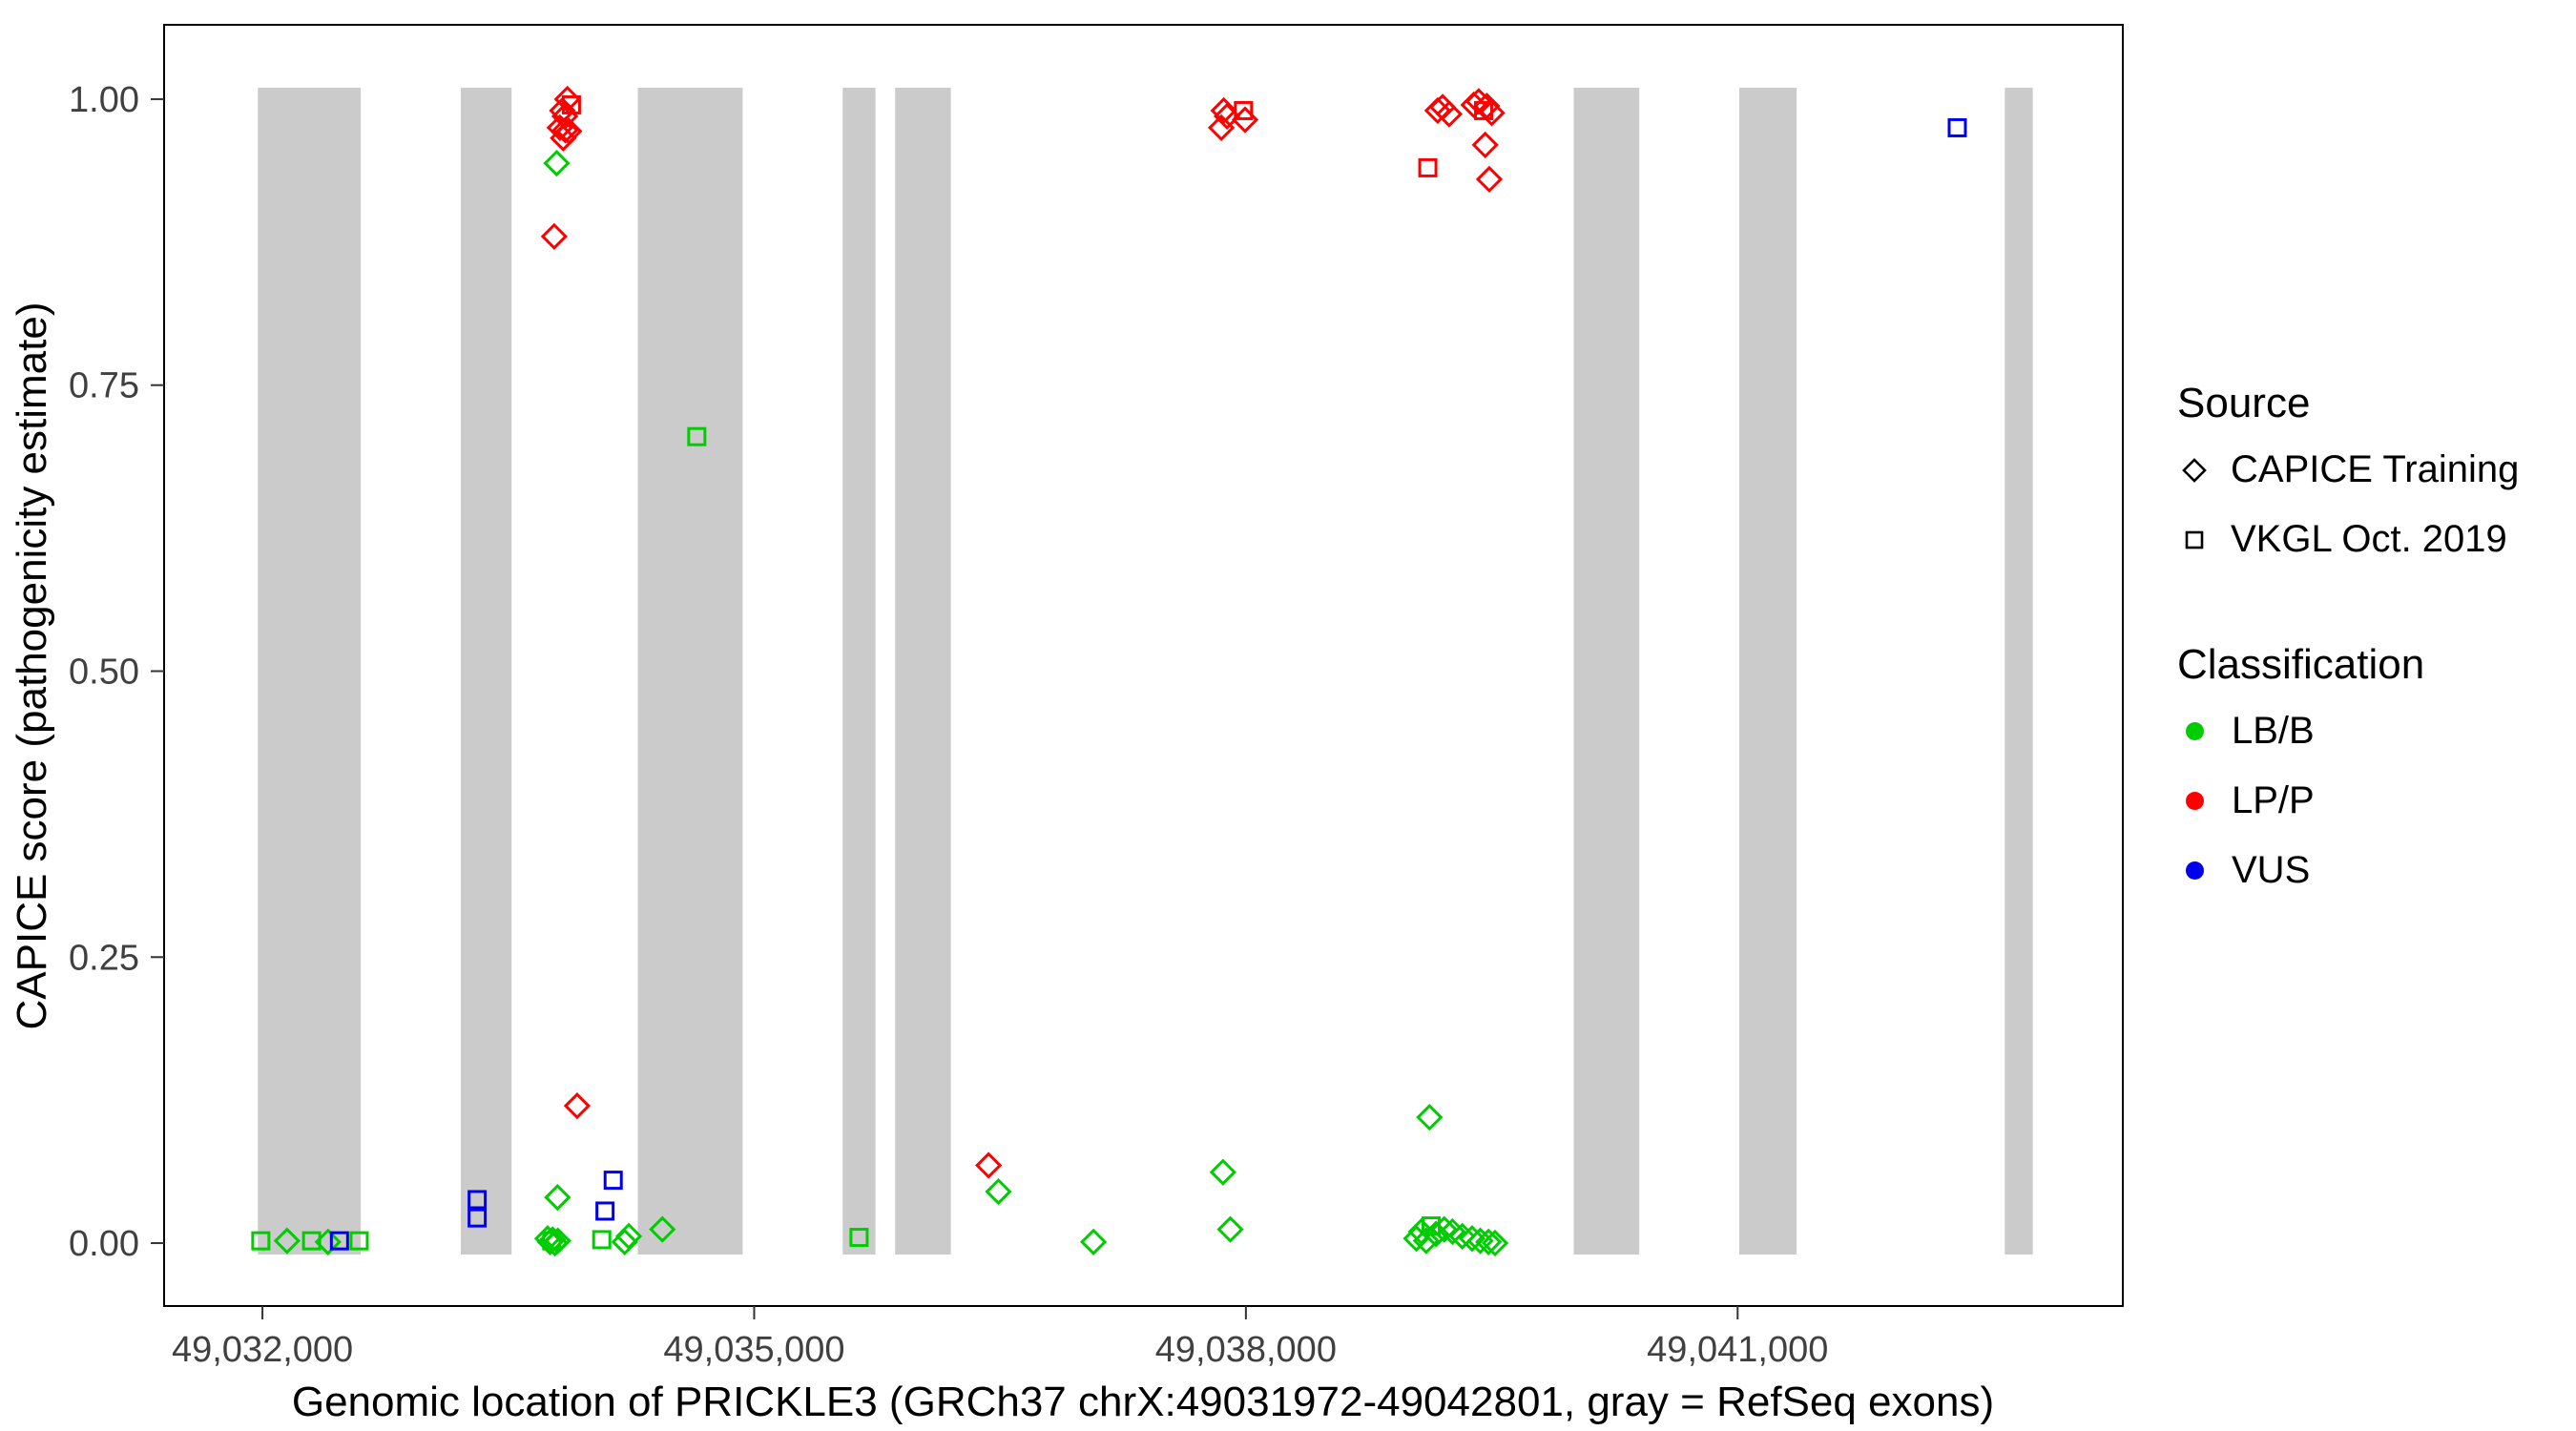 This screenshot has width=2576, height=1431. Describe the element at coordinates (2244, 403) in the screenshot. I see `legend-source-title: Source` at that location.